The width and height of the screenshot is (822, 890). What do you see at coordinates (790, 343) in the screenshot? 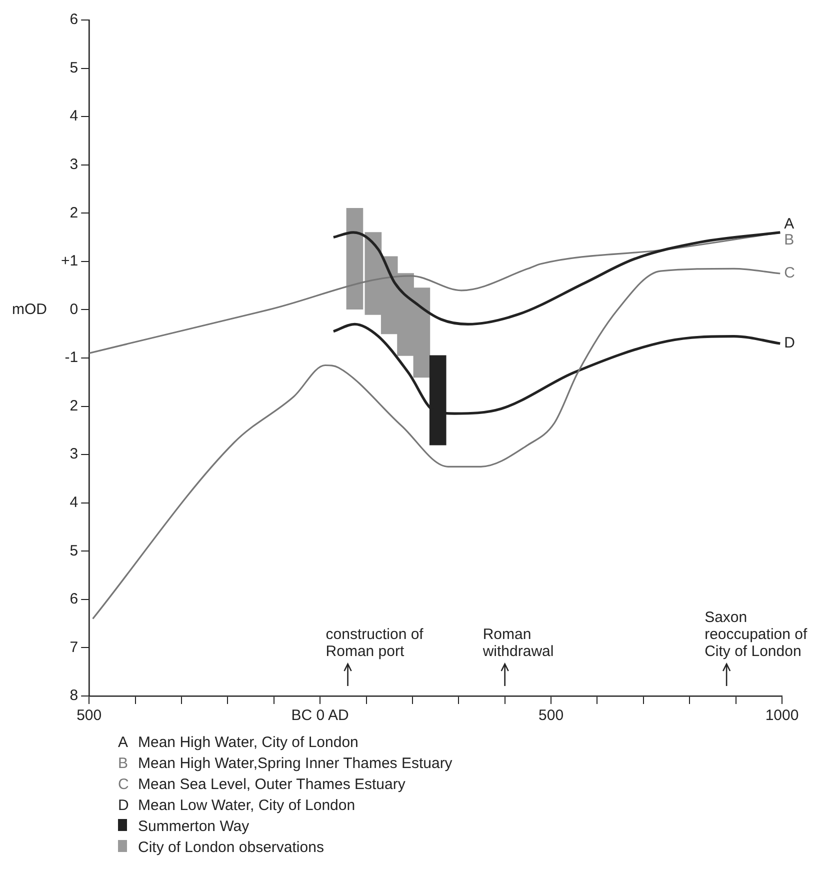
I see `series-label: D` at bounding box center [790, 343].